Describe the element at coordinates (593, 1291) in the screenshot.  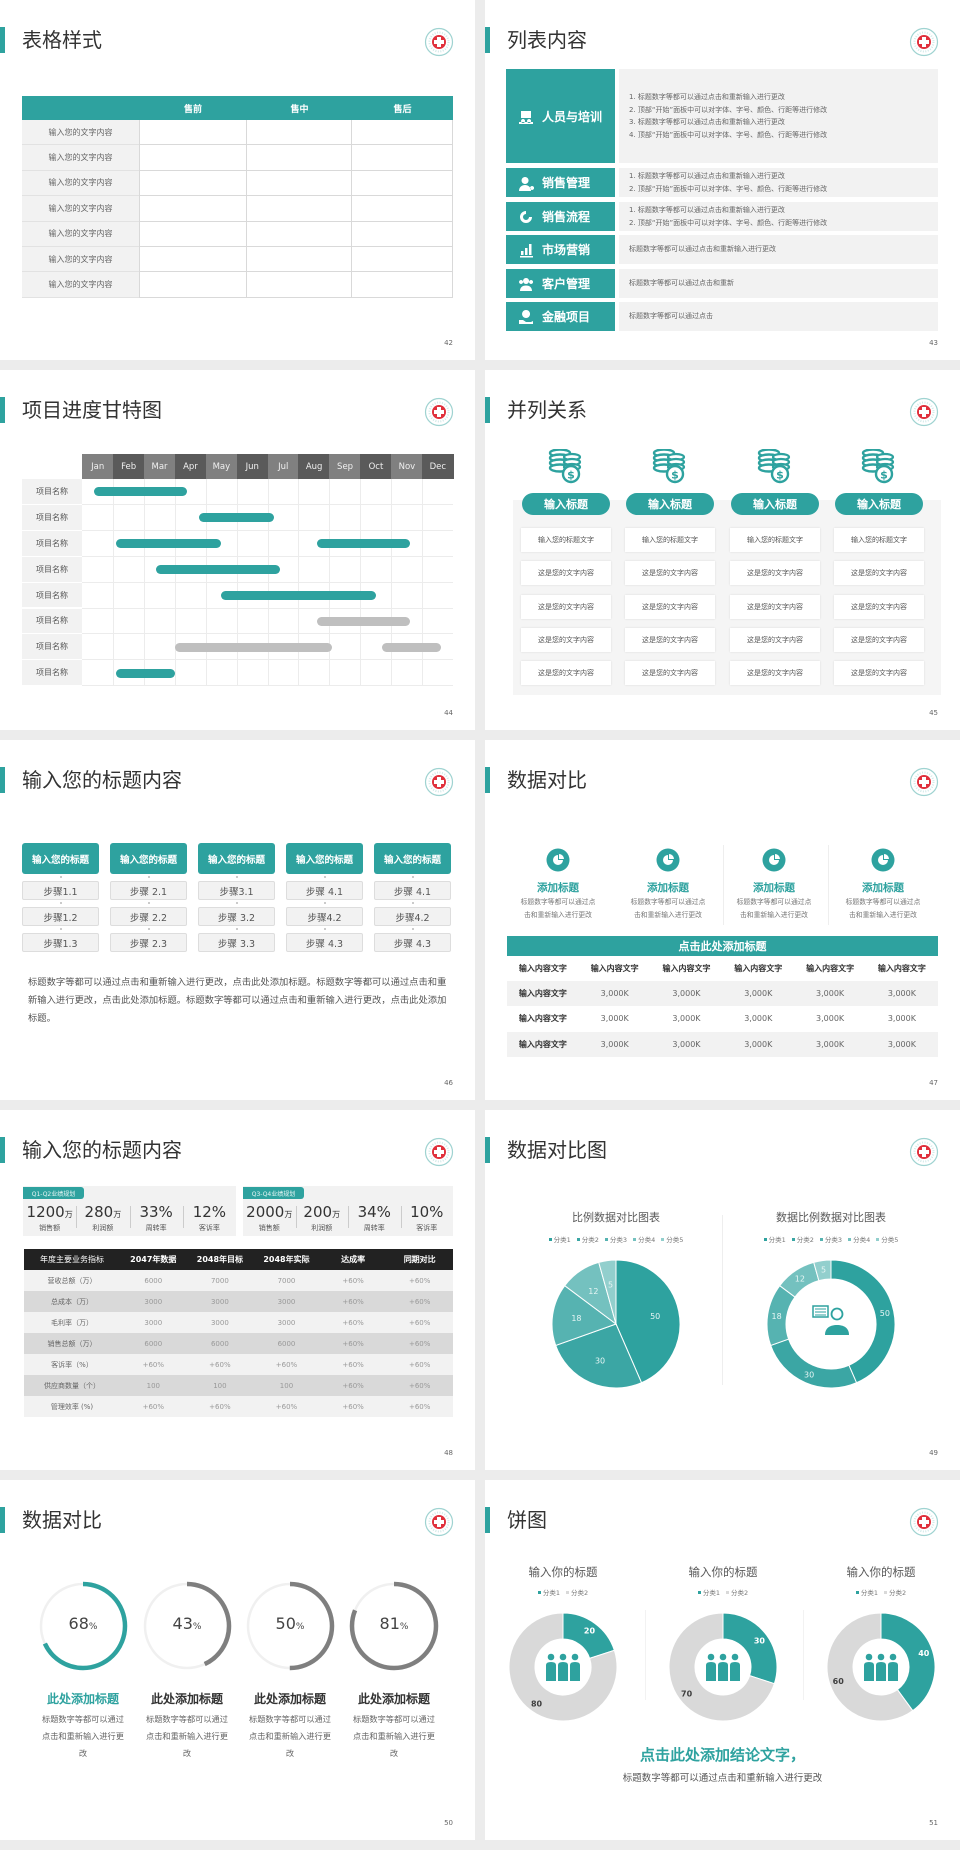
I see `data-label: 12` at that location.